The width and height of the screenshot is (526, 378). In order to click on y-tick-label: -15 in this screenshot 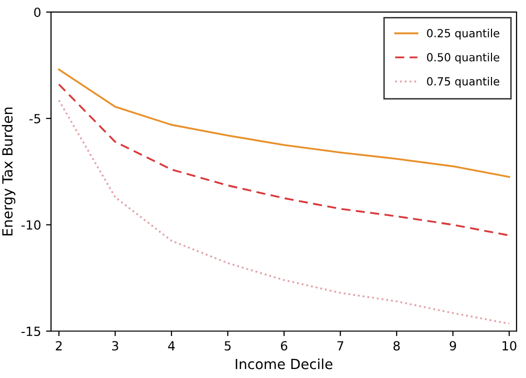, I will do `click(30, 331)`.